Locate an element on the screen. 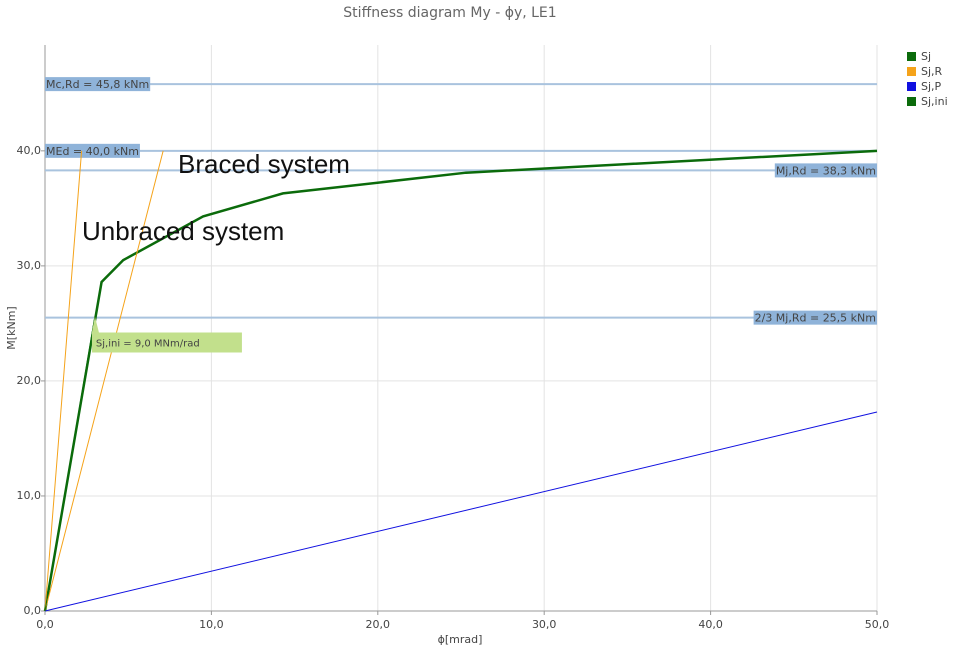 The width and height of the screenshot is (957, 650). x-tick-label: 20,0 is located at coordinates (378, 624).